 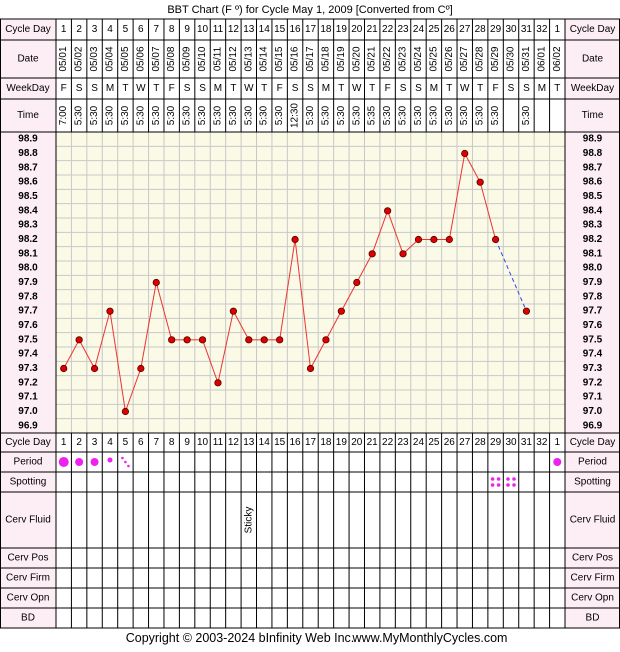 I want to click on row-label-left-cerv-pos: Cerv Pos, so click(x=27, y=558).